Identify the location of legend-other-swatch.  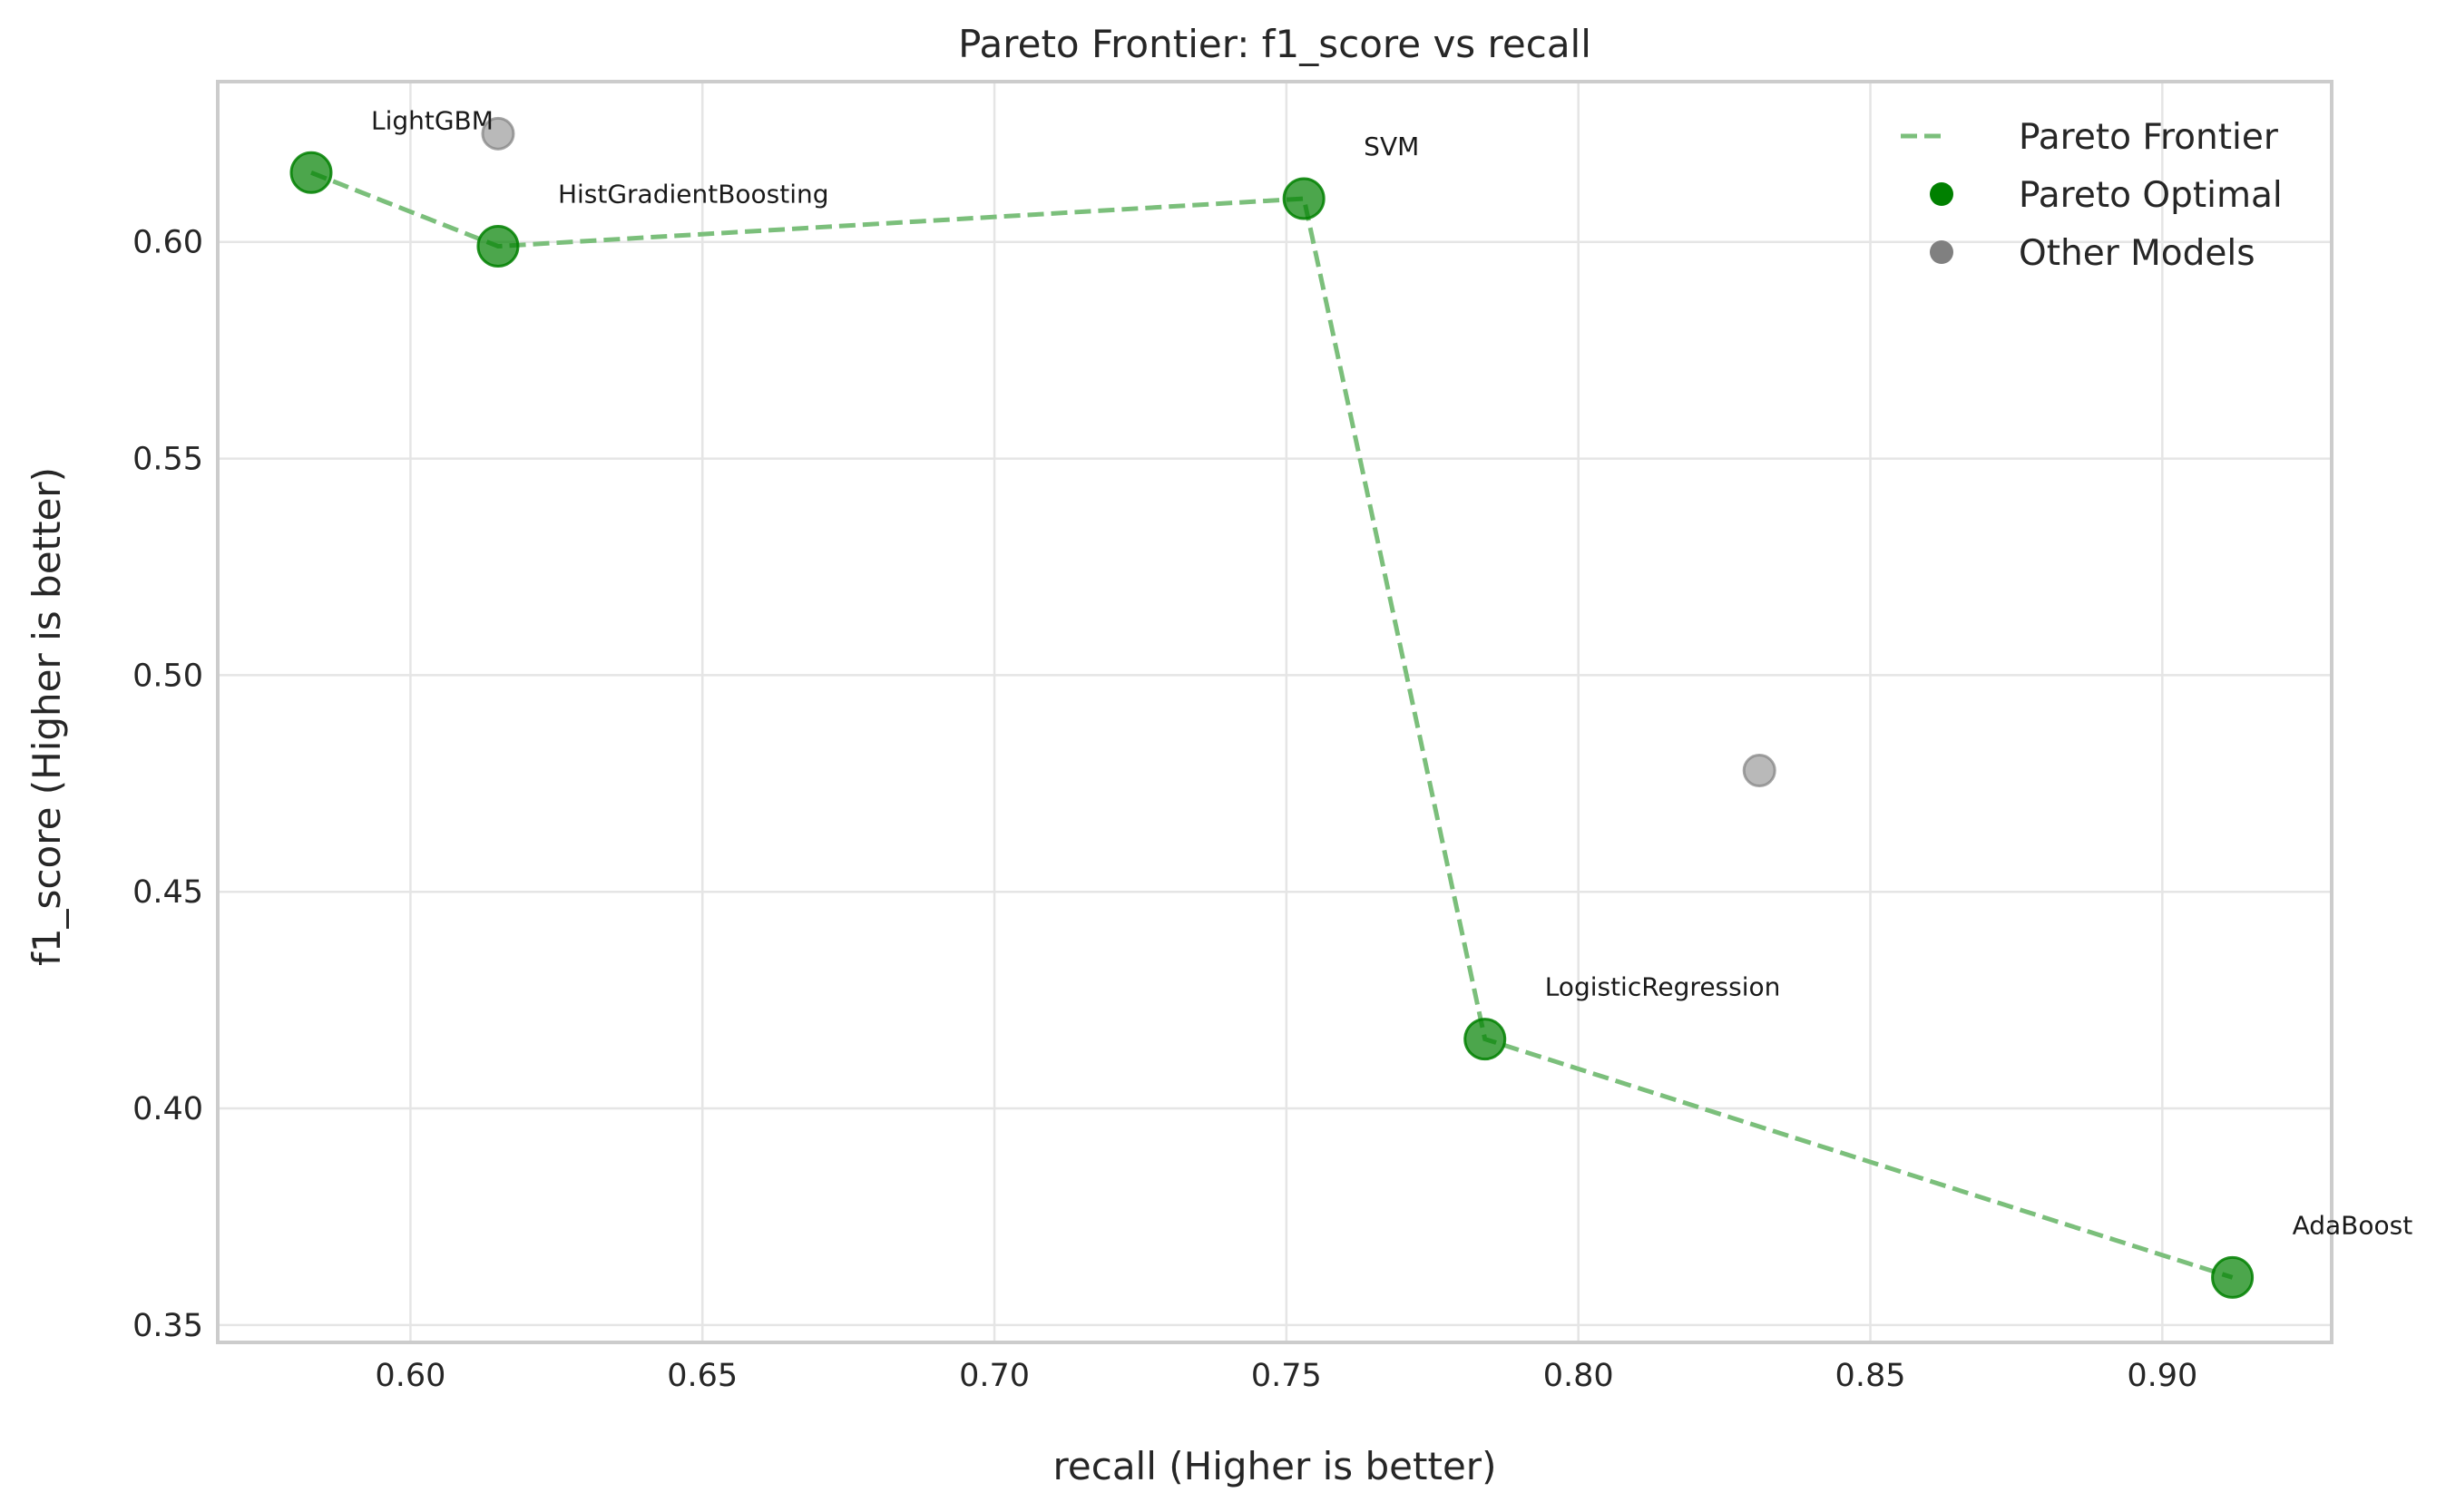
(1941, 252).